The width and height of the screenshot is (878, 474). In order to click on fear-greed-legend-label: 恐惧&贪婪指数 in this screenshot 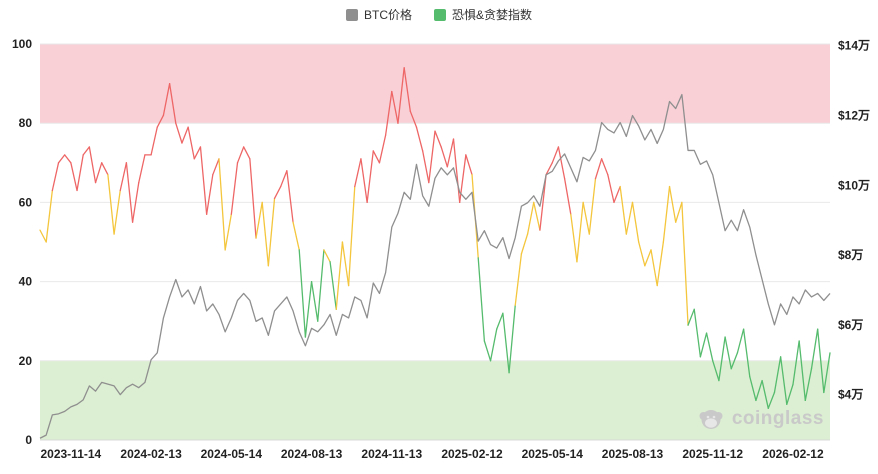, I will do `click(492, 15)`.